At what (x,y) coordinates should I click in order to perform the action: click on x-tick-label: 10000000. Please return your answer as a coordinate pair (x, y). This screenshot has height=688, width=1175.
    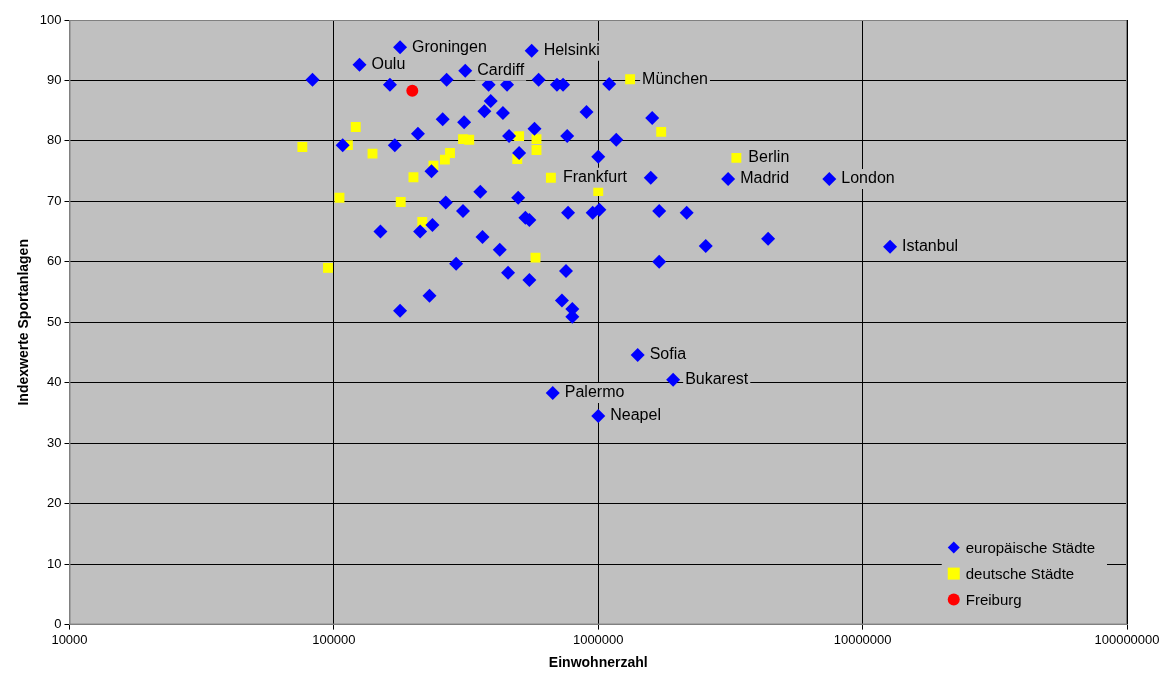
    Looking at the image, I should click on (862, 639).